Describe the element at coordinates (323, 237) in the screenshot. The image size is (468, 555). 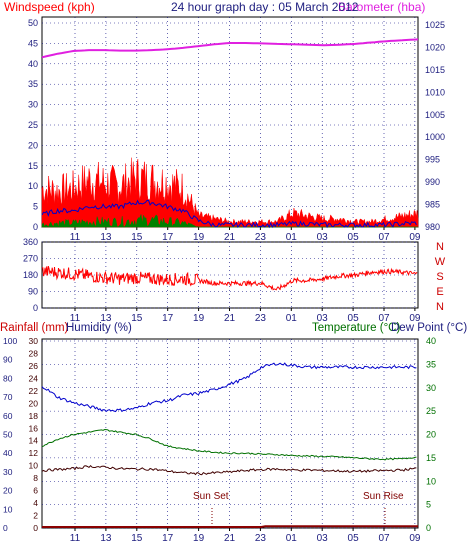
I see `wind-xtick-label: 03` at that location.